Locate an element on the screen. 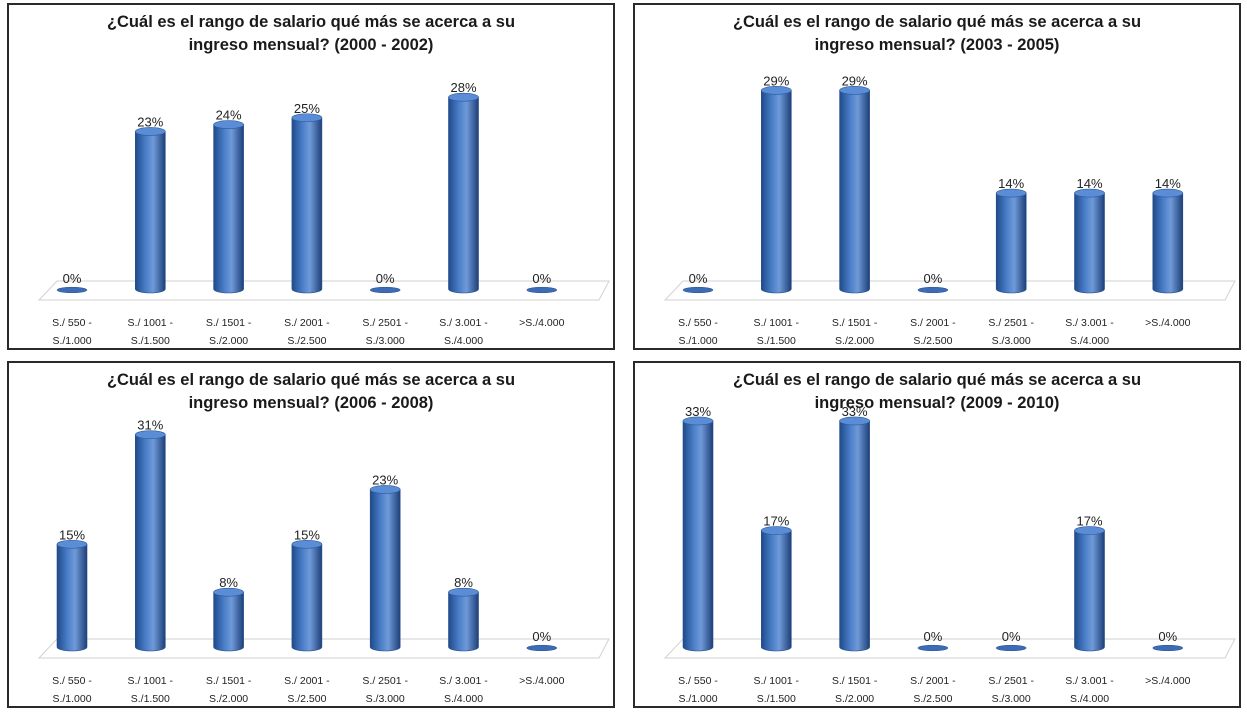 This screenshot has width=1247, height=715. chart-title-line-2: ingreso mensual? (2003 - 2005) is located at coordinates (937, 45).